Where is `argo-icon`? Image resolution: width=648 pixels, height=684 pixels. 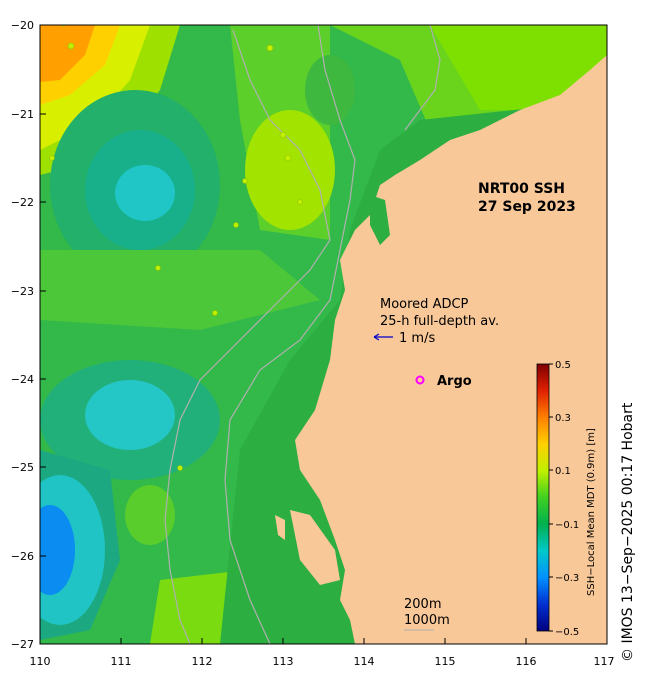
argo-icon is located at coordinates (420, 380).